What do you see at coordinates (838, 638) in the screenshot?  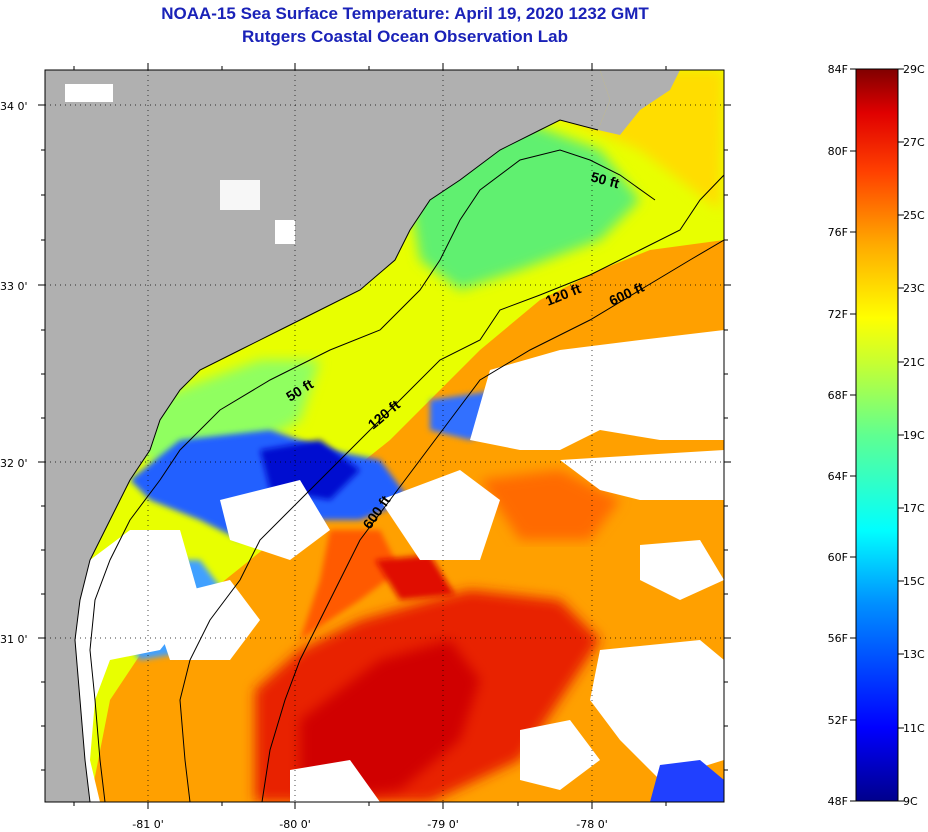 I see `colorbar-f-label: 56F` at bounding box center [838, 638].